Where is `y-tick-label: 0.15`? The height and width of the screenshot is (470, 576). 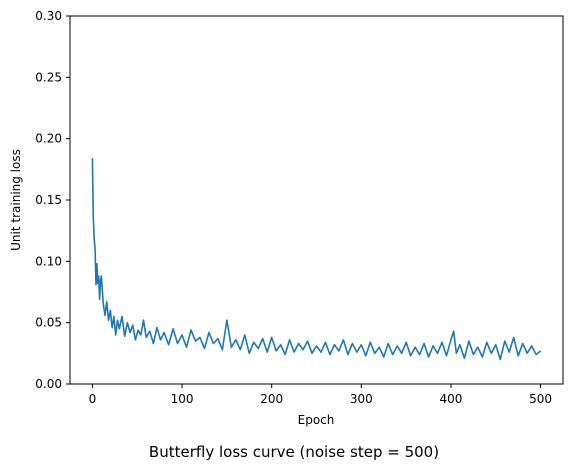 y-tick-label: 0.15 is located at coordinates (48, 200).